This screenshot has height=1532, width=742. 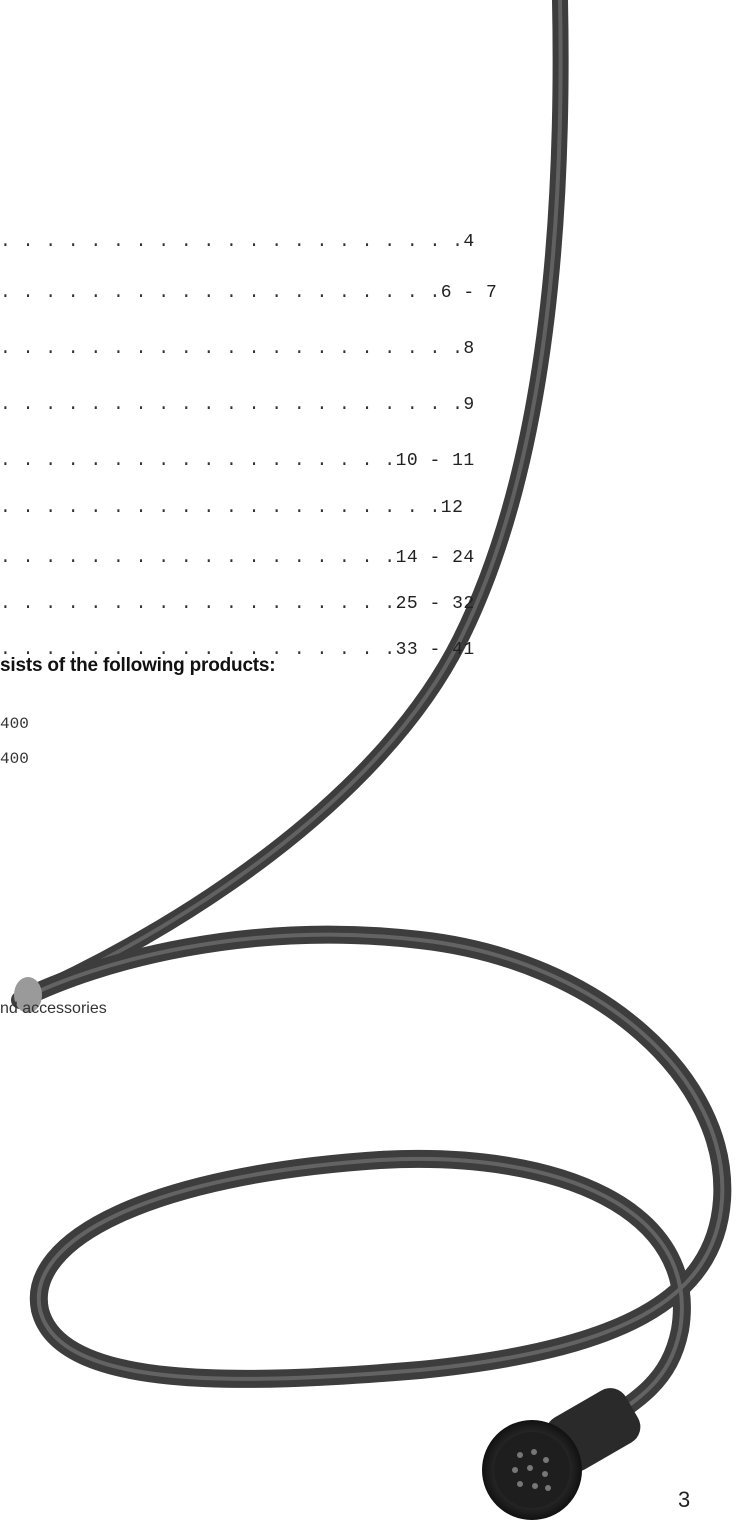 What do you see at coordinates (53, 1008) in the screenshot?
I see `accessories-text: nd accessories` at bounding box center [53, 1008].